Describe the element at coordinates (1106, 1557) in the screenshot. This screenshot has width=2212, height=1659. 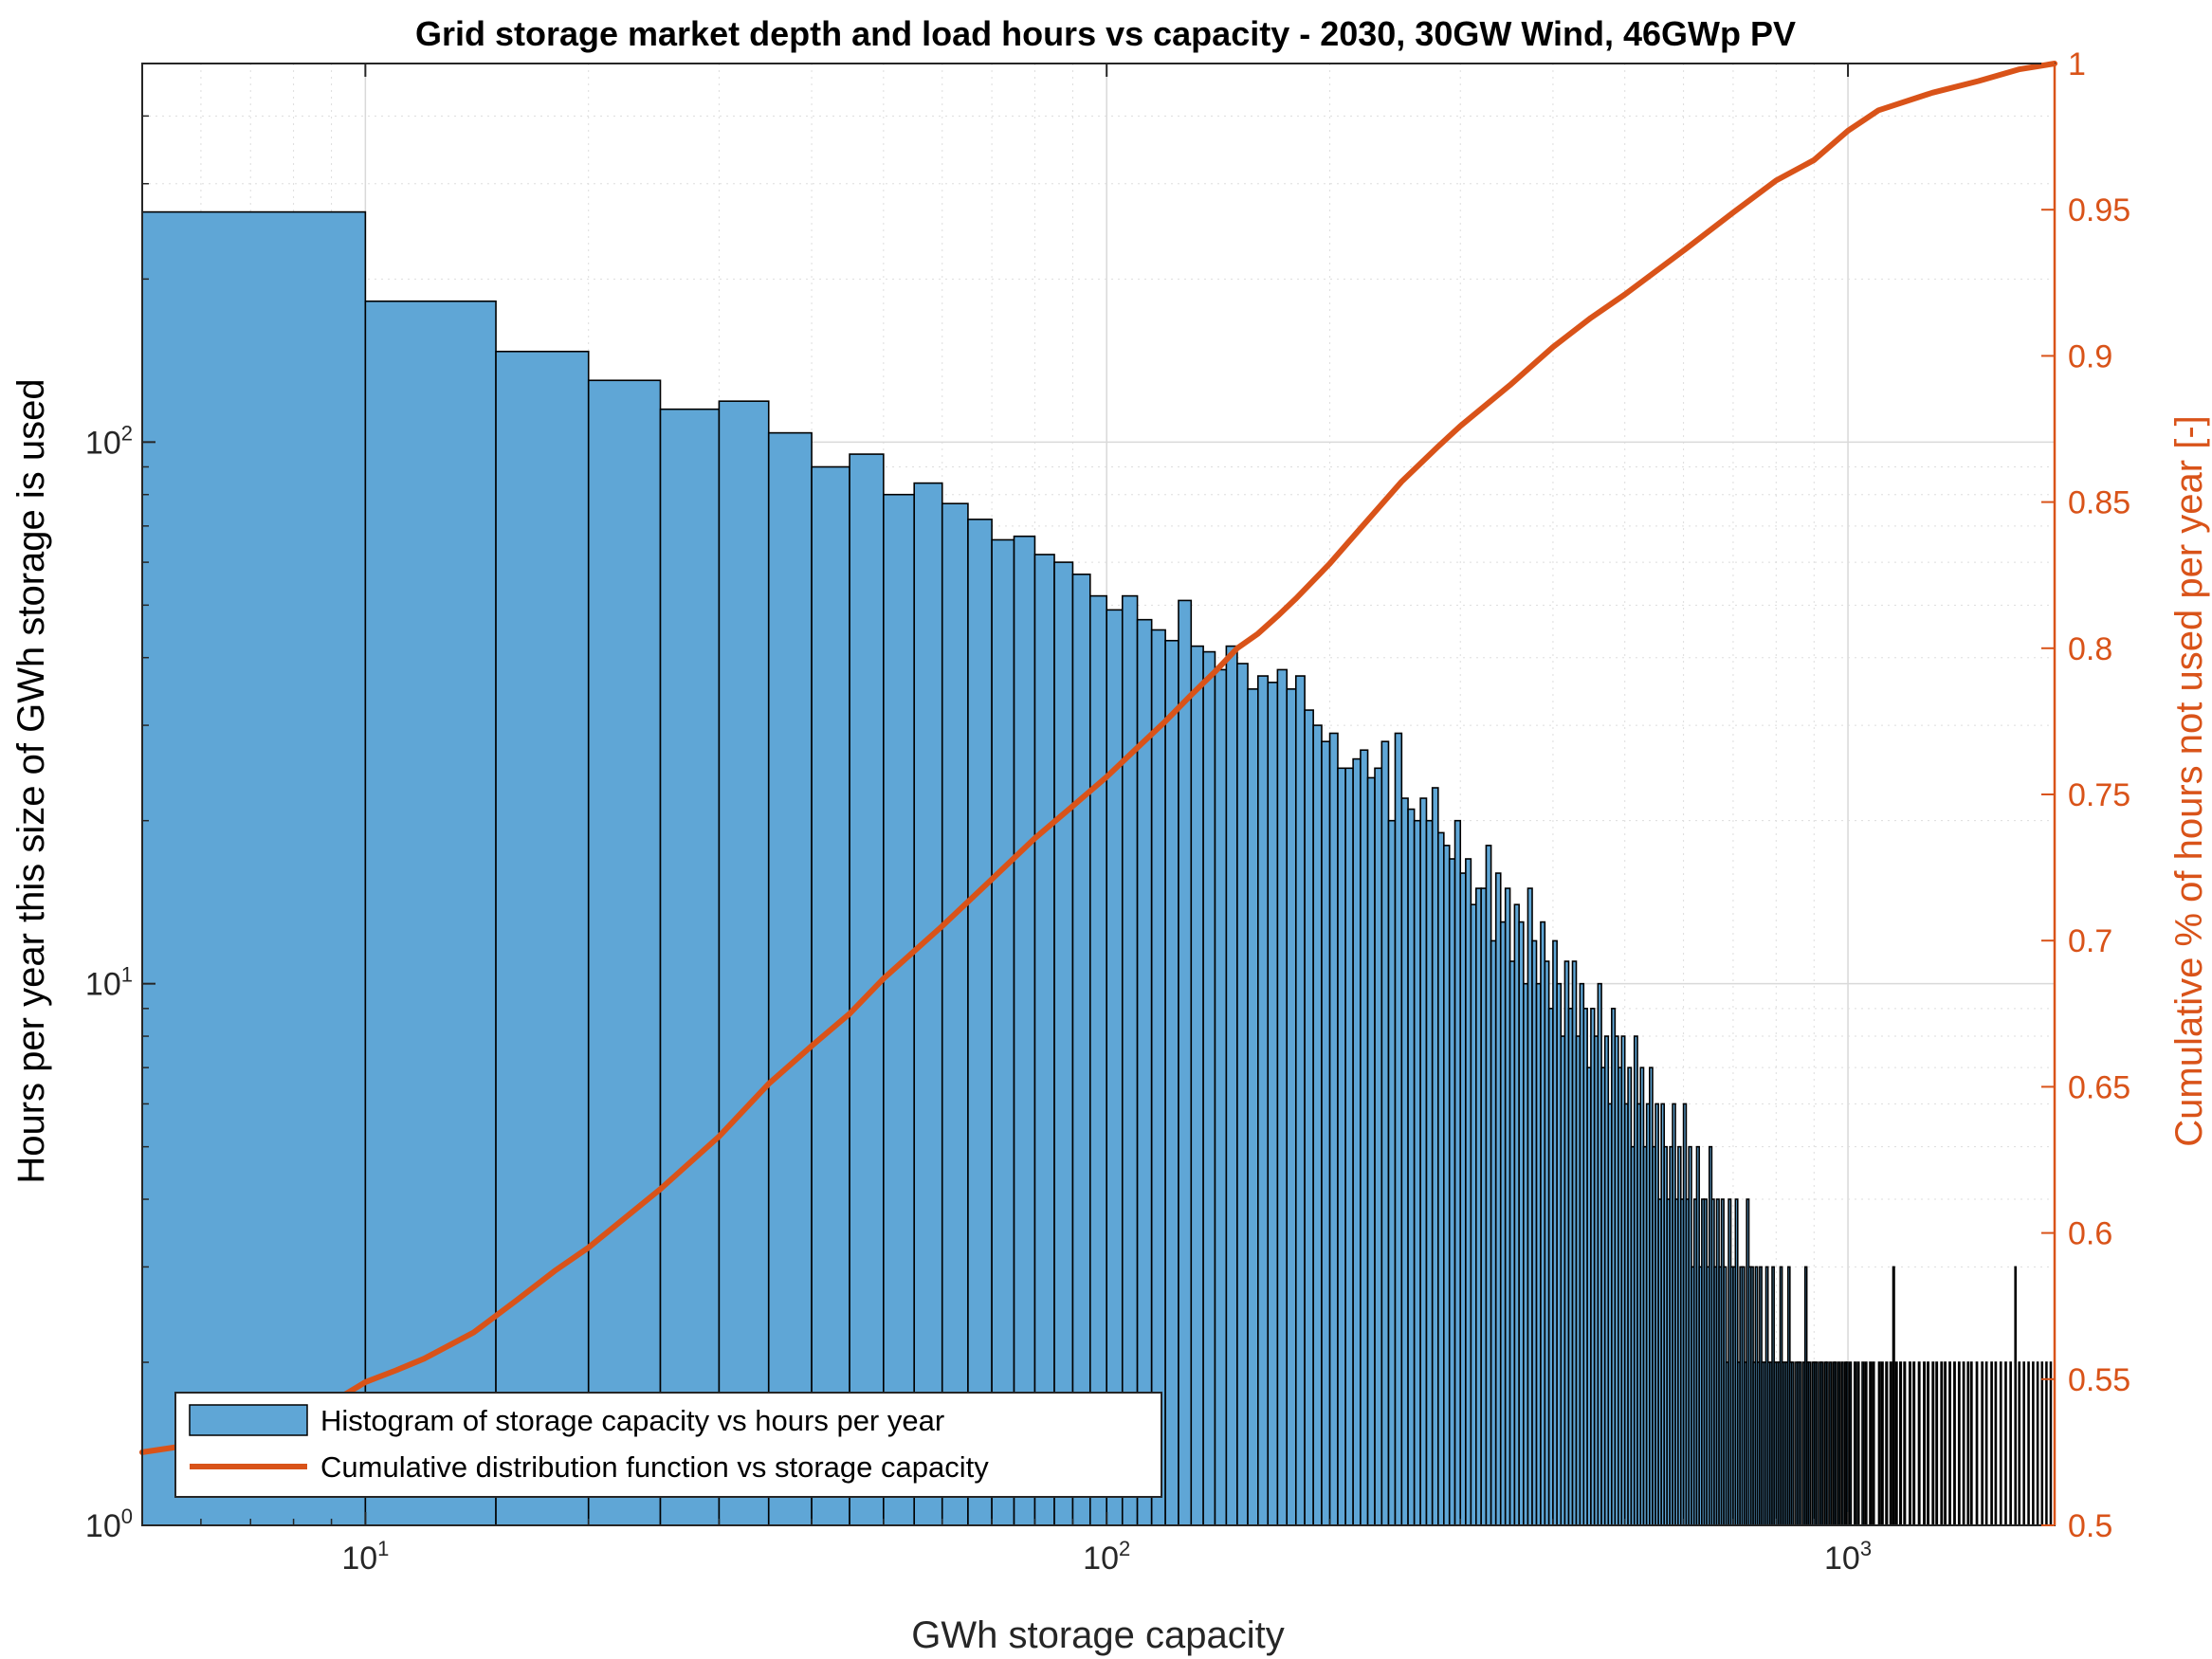
I see `x-tick-label: 10²` at that location.